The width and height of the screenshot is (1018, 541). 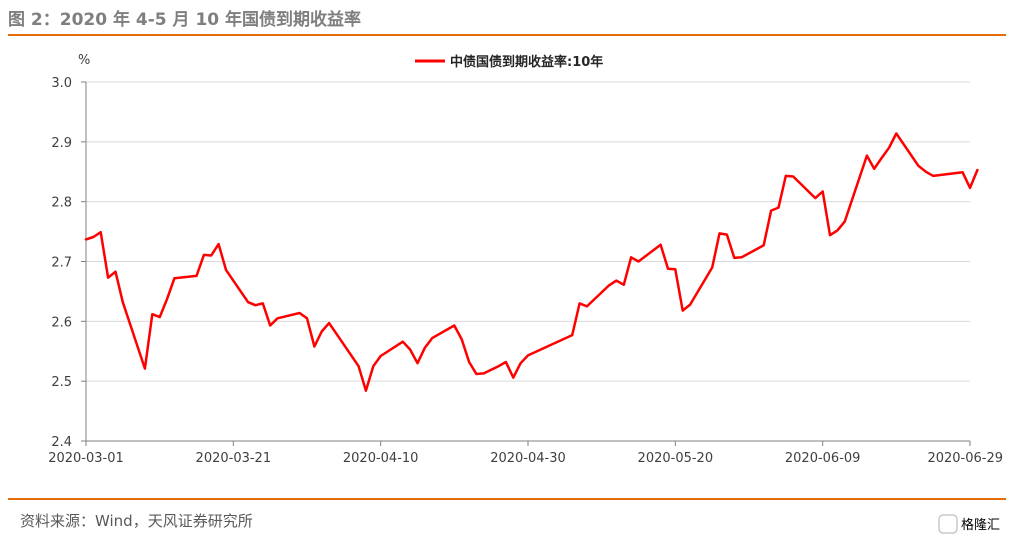 I want to click on x-tick-label: 2020-06-29, so click(x=965, y=458).